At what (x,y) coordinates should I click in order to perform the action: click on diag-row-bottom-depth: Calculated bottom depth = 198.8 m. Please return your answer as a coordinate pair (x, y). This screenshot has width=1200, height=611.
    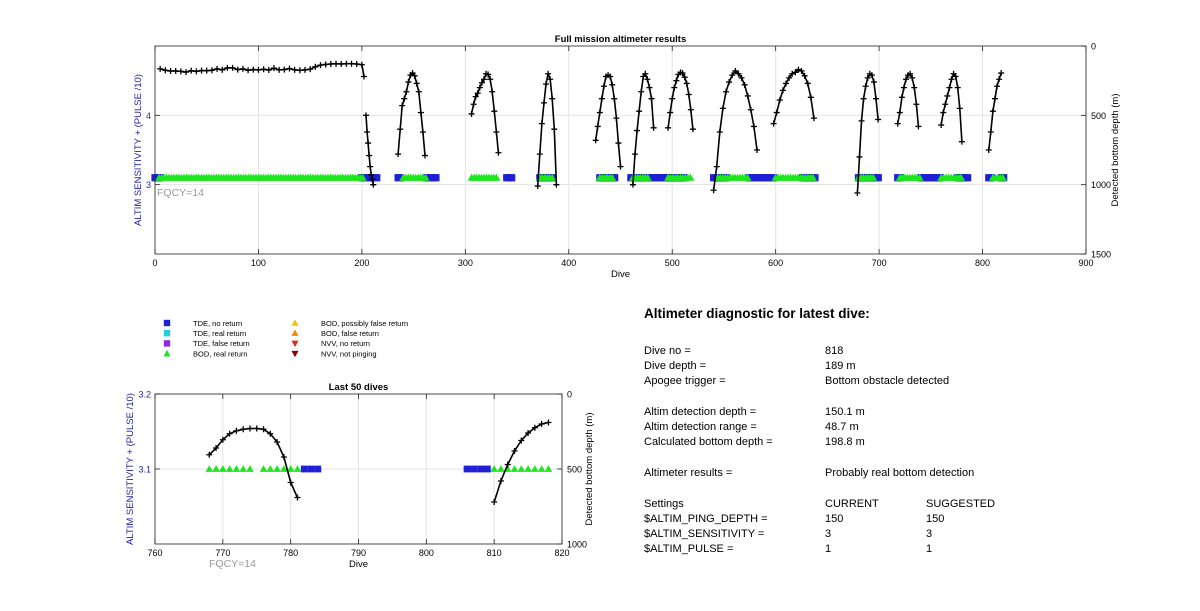
    Looking at the image, I should click on (904, 443).